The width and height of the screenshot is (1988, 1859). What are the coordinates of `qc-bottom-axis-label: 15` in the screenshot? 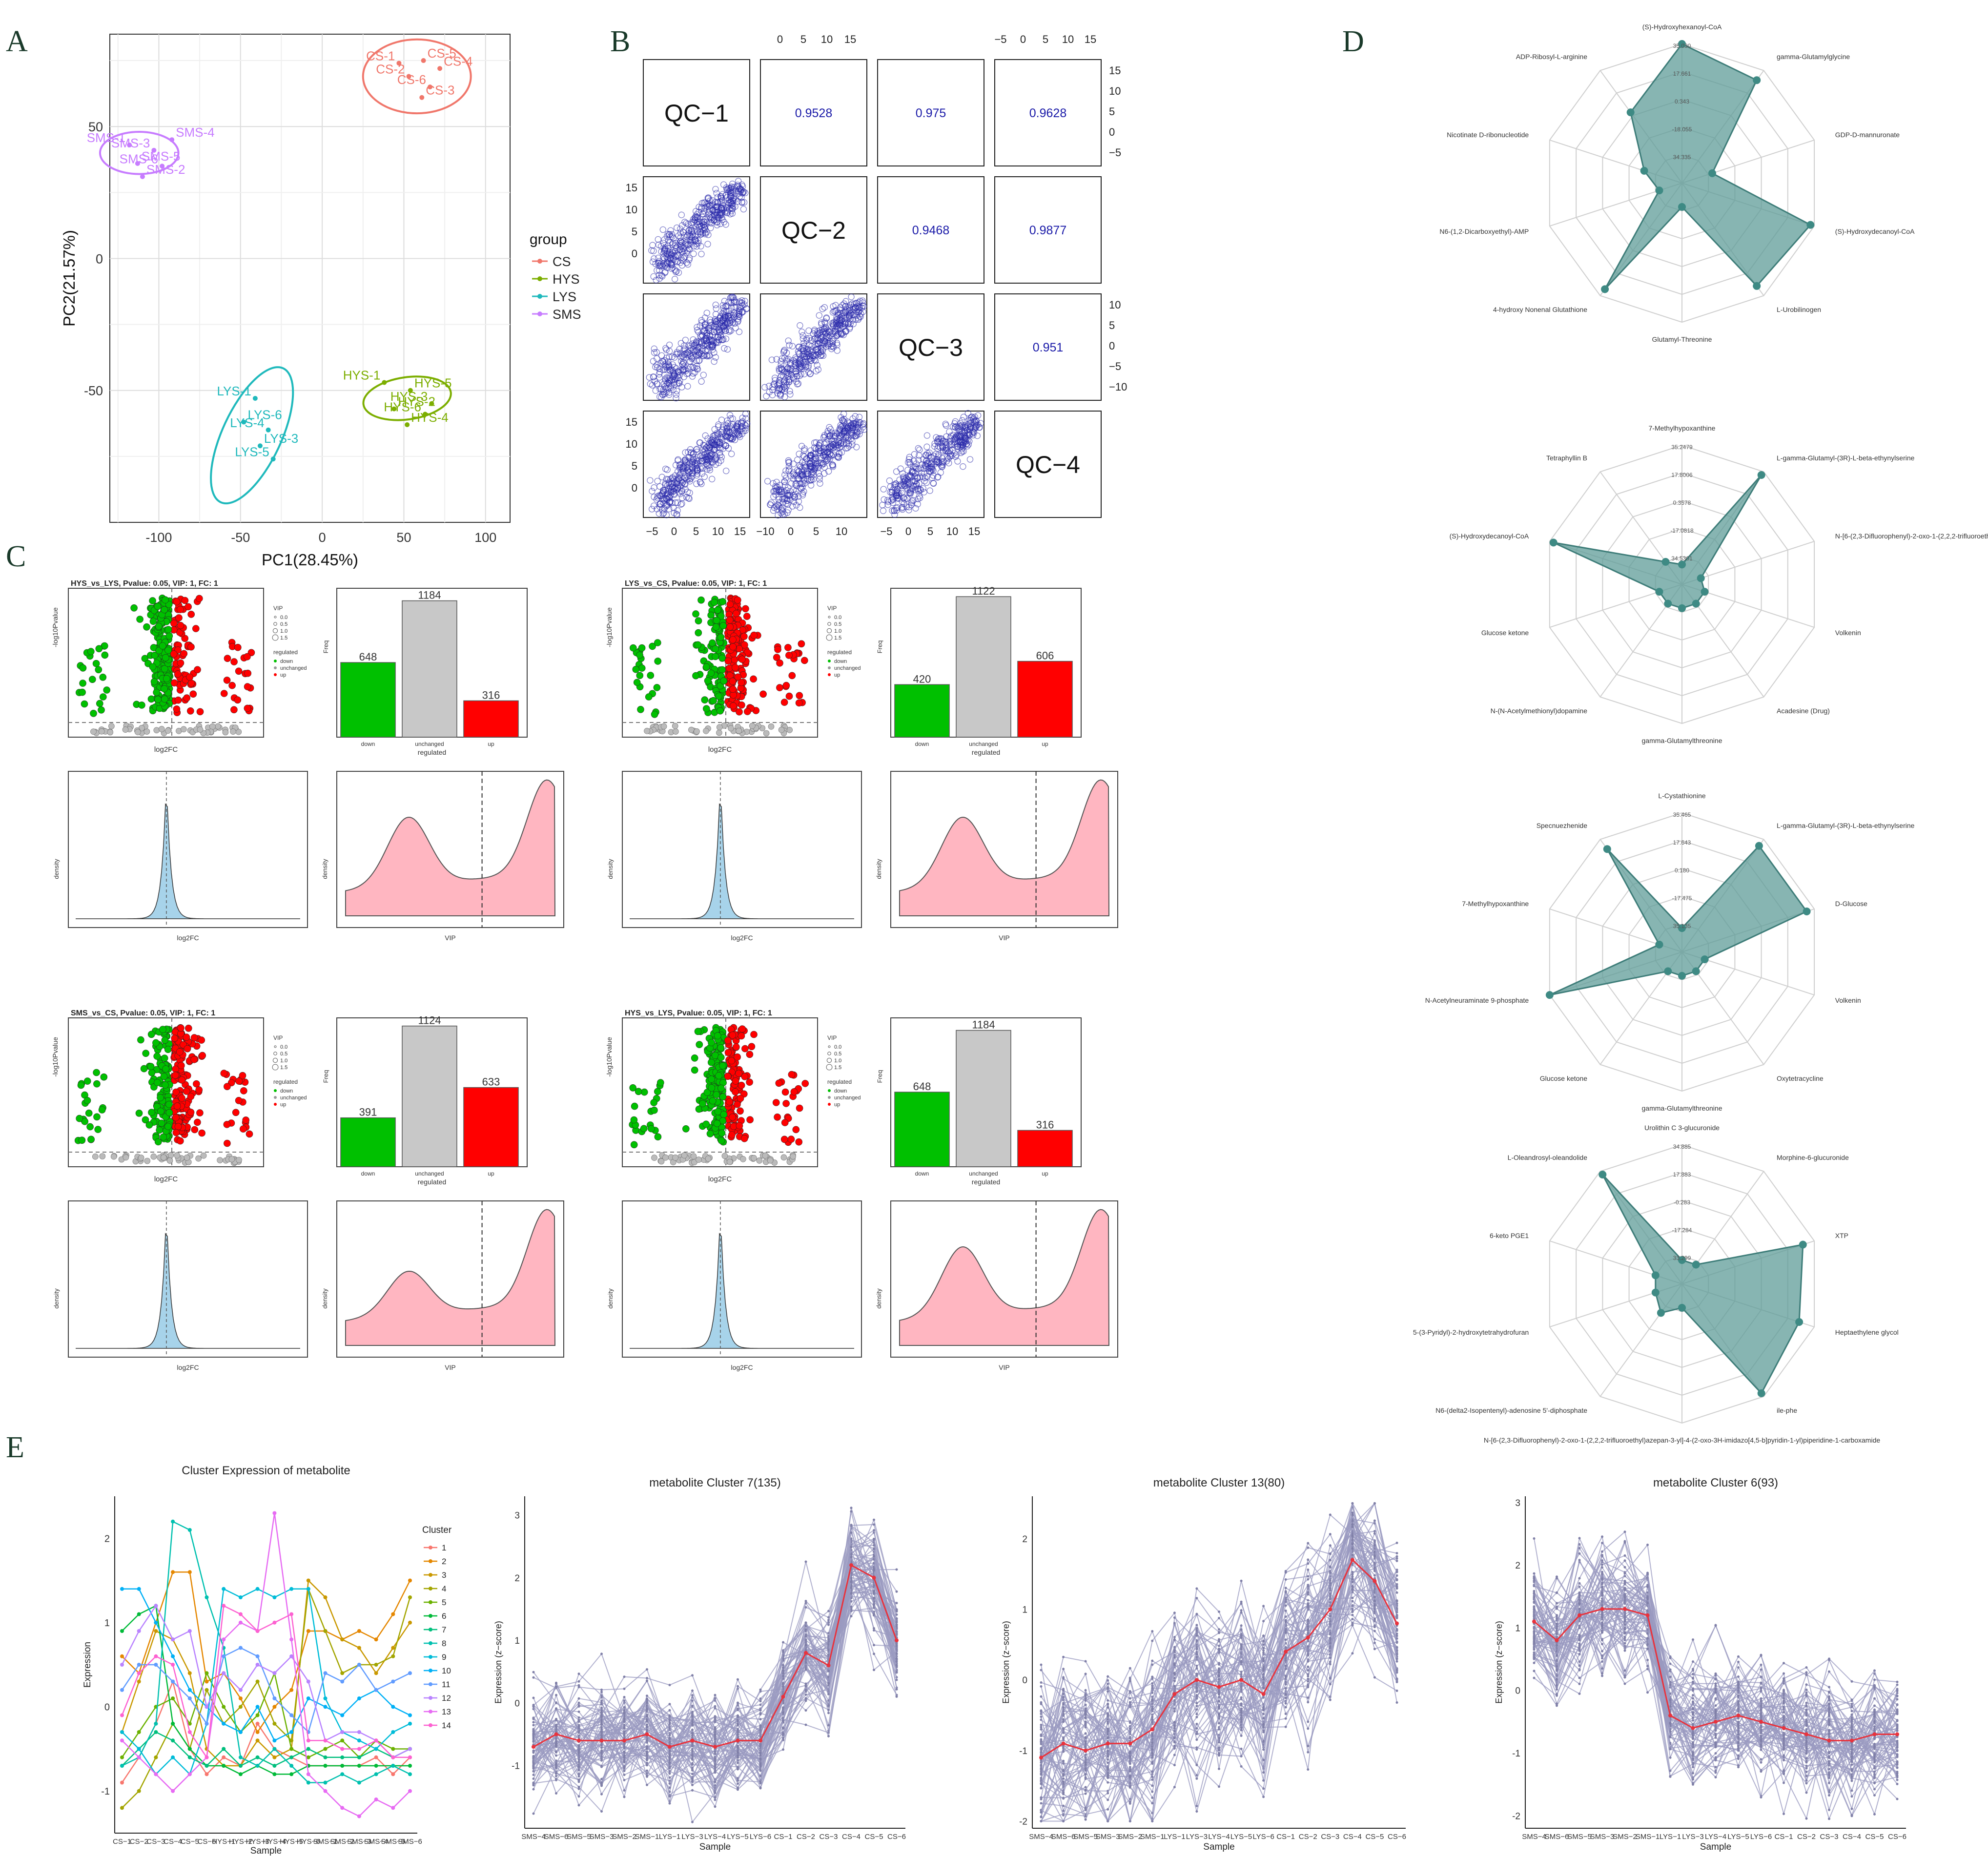 It's located at (740, 531).